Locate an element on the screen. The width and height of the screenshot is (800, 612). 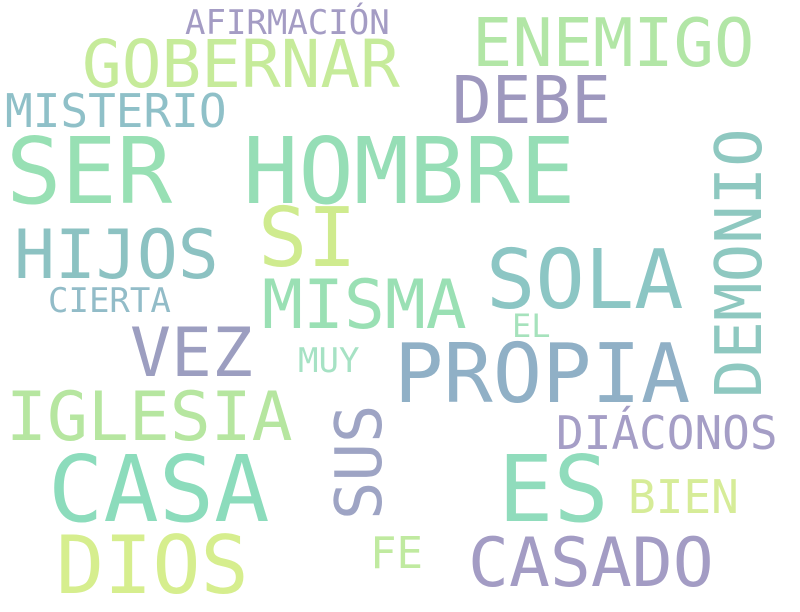
word-propia: PROPIA is located at coordinates (542, 374).